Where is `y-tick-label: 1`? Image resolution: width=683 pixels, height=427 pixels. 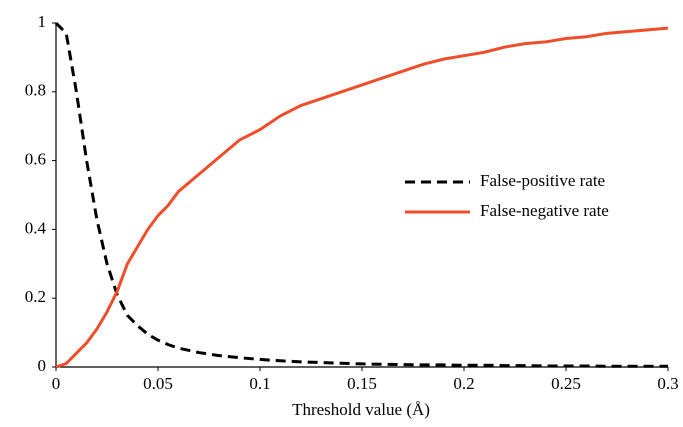 y-tick-label: 1 is located at coordinates (42, 21).